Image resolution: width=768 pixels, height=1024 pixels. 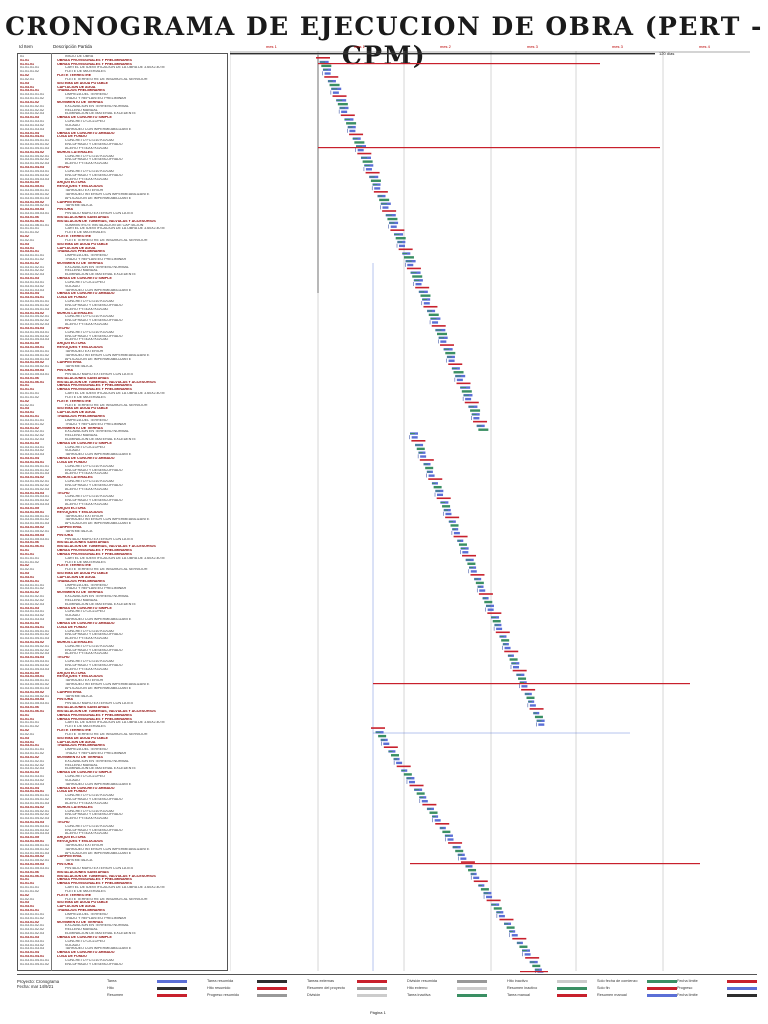 What do you see at coordinates (72, 945) in the screenshot?
I see `task-name: SOLADO` at bounding box center [72, 945].